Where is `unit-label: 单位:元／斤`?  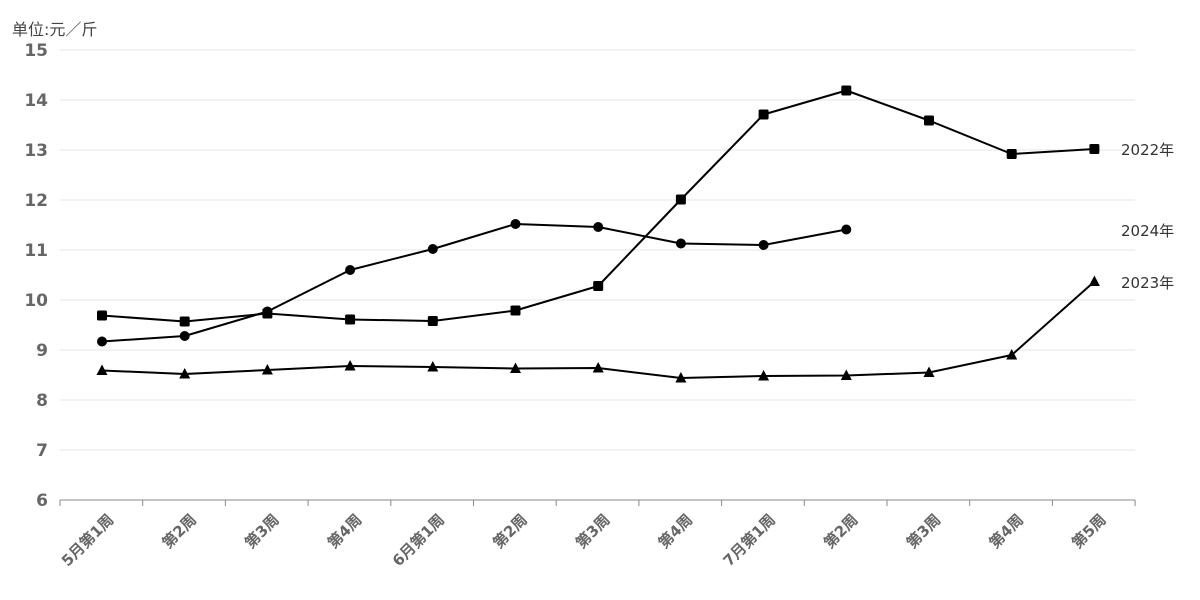
unit-label: 单位:元／斤 is located at coordinates (55, 29).